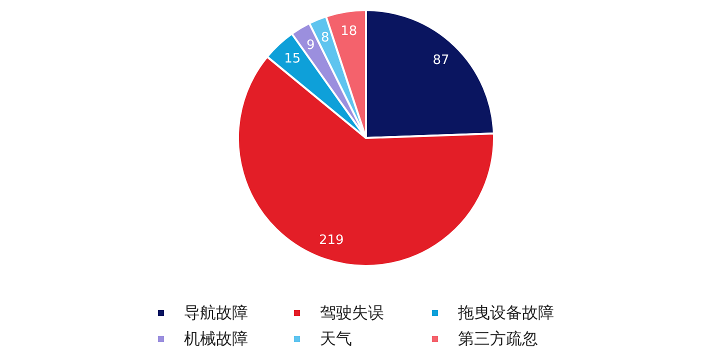  Describe the element at coordinates (336, 339) in the screenshot. I see `legend-label: 天气` at that location.